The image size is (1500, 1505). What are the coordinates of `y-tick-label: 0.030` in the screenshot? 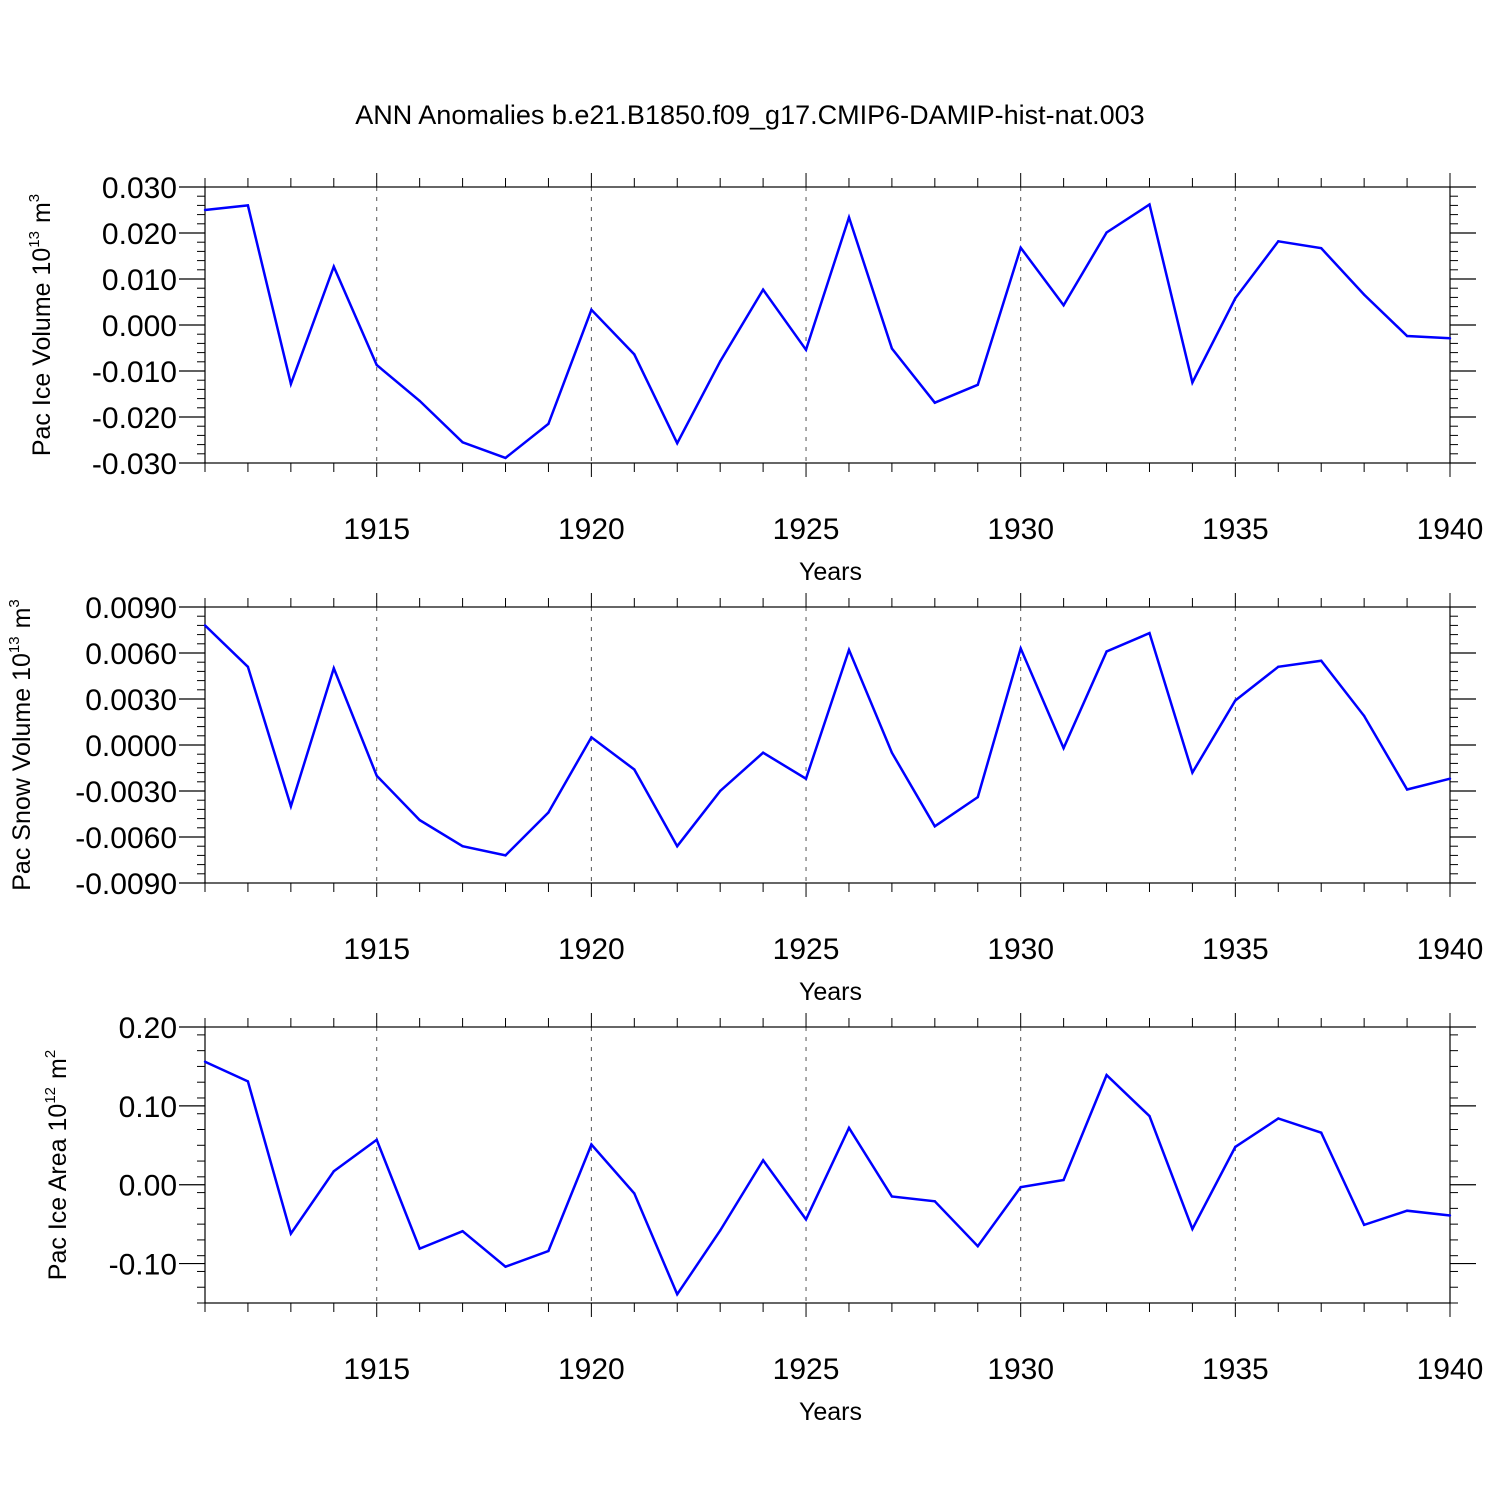 It's located at (139, 188).